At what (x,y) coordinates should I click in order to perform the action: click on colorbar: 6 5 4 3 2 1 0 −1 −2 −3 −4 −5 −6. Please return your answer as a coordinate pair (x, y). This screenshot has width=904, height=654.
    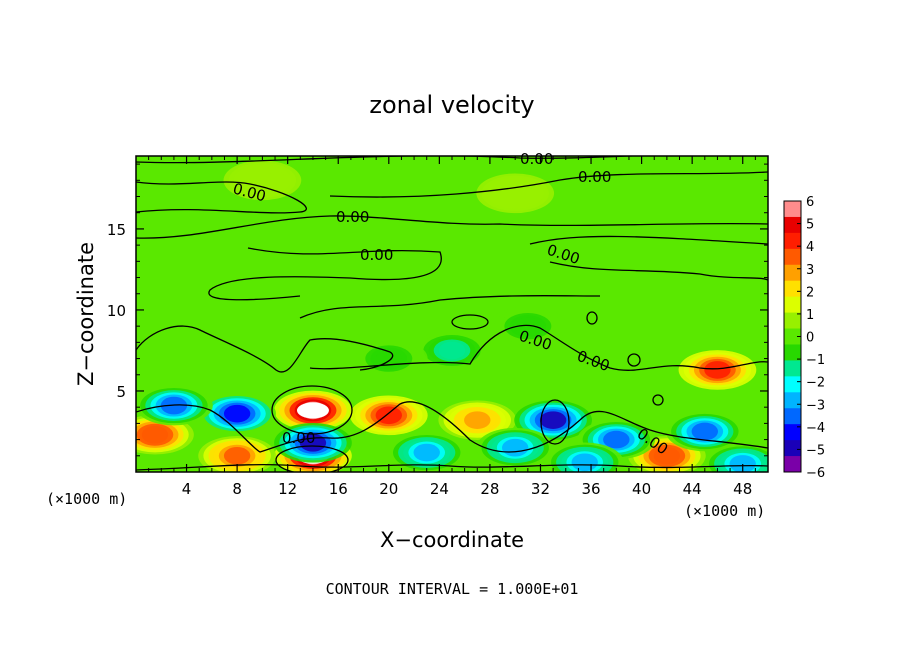
    Looking at the image, I should click on (804, 338).